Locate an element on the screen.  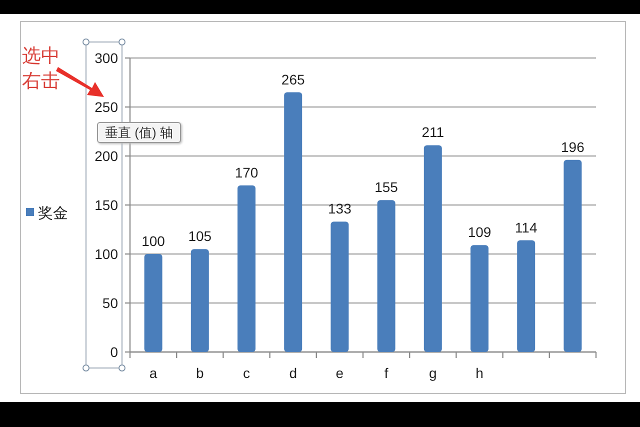
x-tick-label: d is located at coordinates (293, 373).